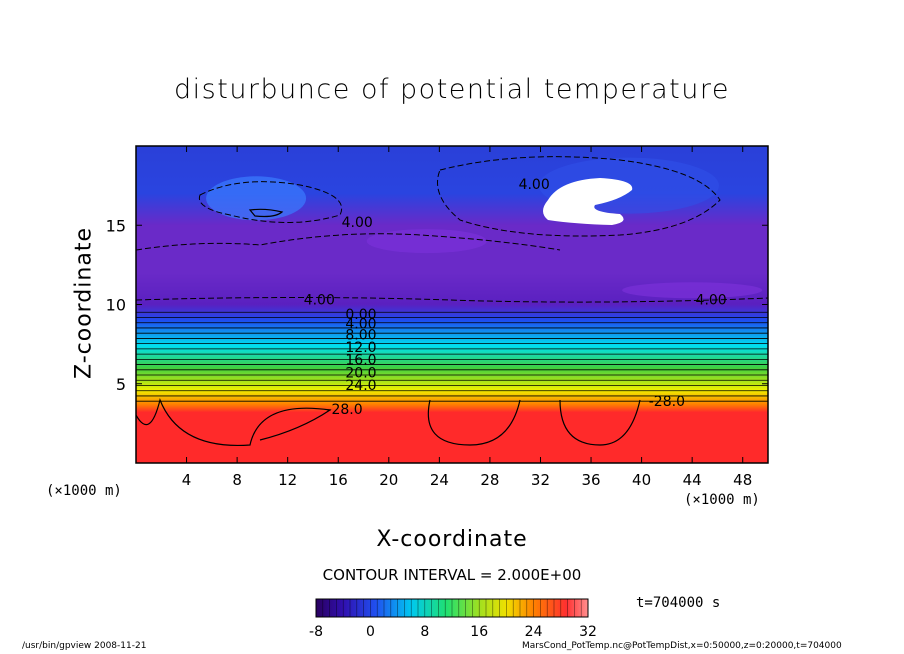  Describe the element at coordinates (641, 480) in the screenshot. I see `x-tick-label: 40` at that location.